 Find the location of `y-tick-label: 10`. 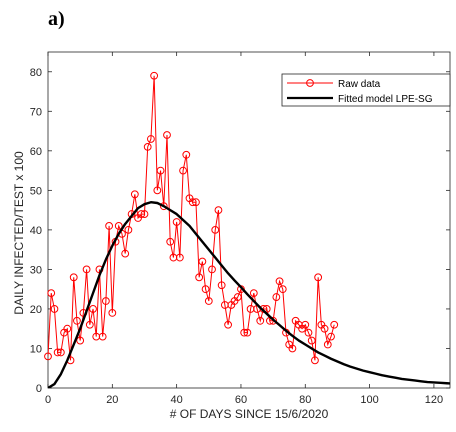

y-tick-label: 10 is located at coordinates (36, 349).